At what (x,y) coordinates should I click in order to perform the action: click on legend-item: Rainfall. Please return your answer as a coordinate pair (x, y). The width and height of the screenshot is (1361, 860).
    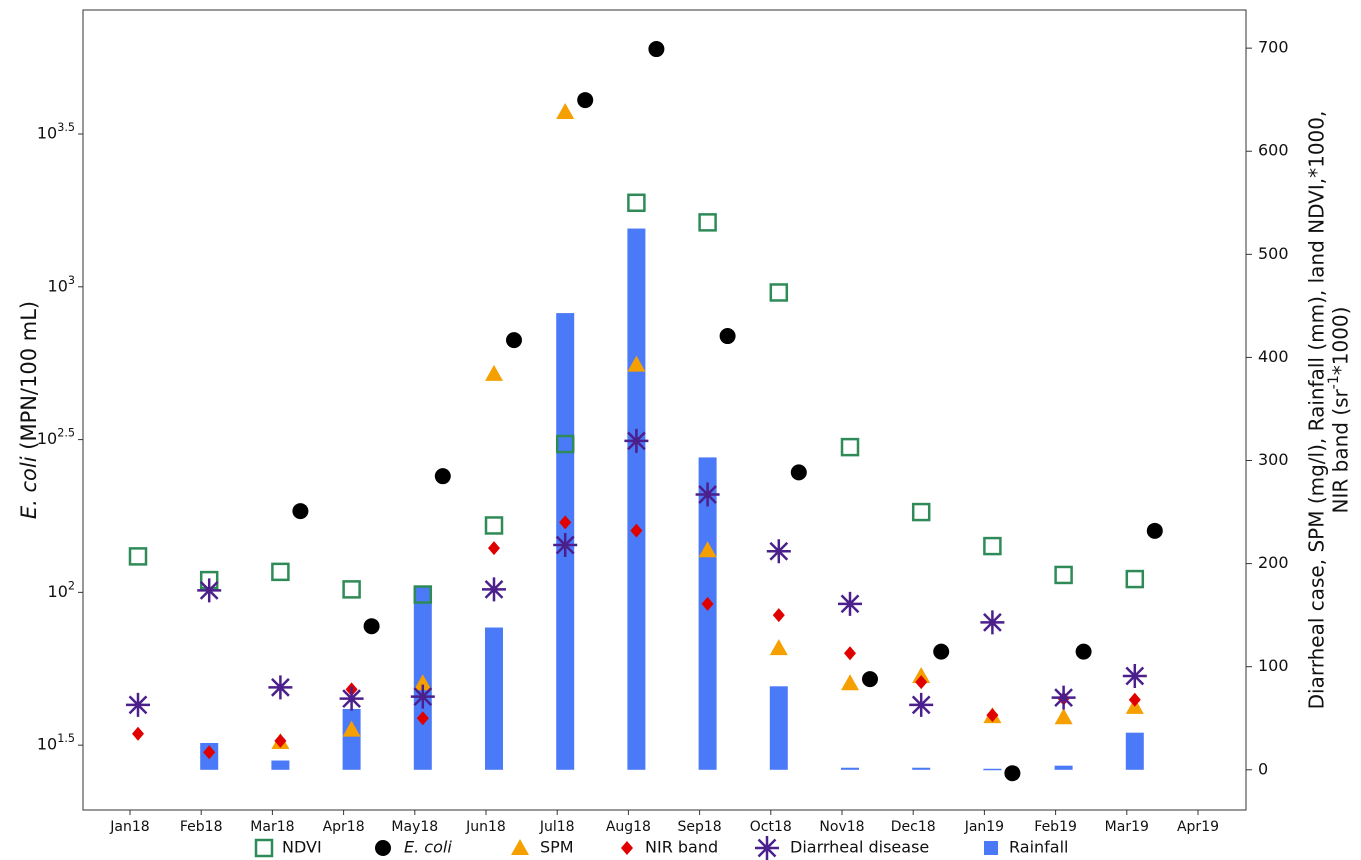
    Looking at the image, I should click on (1026, 847).